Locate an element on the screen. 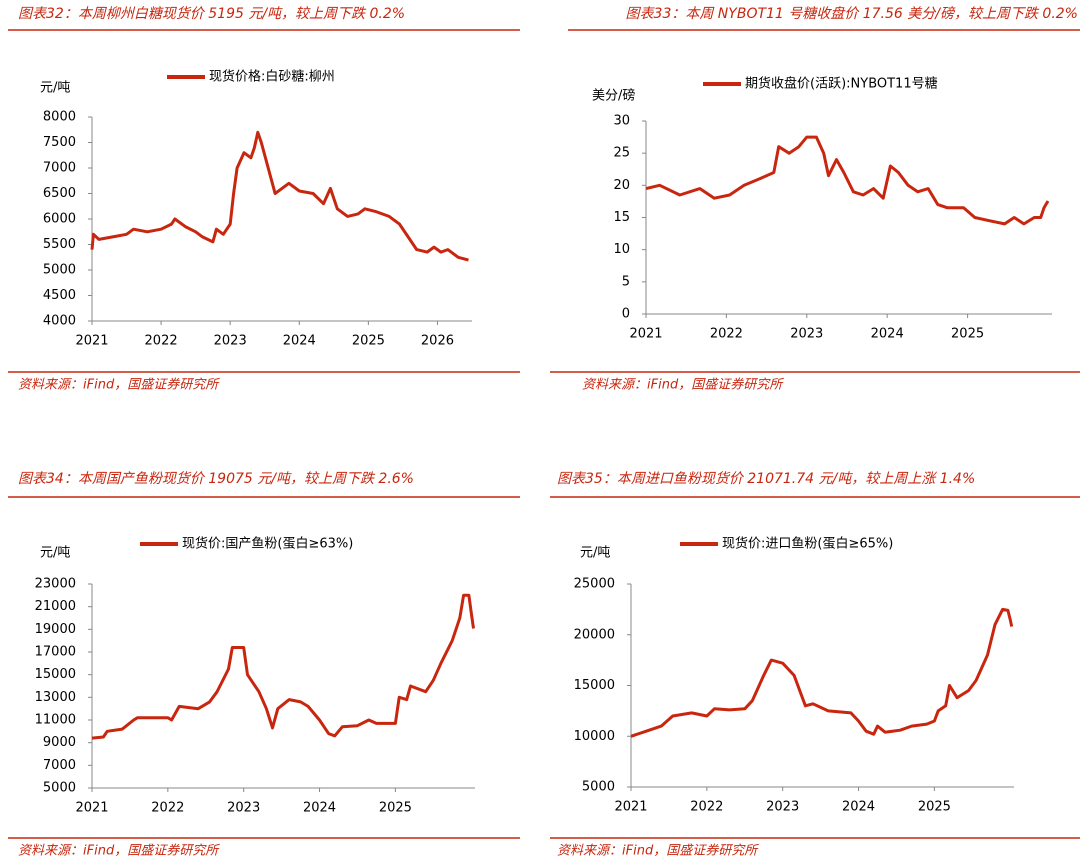  y-tick-label: 6000 is located at coordinates (59, 219).